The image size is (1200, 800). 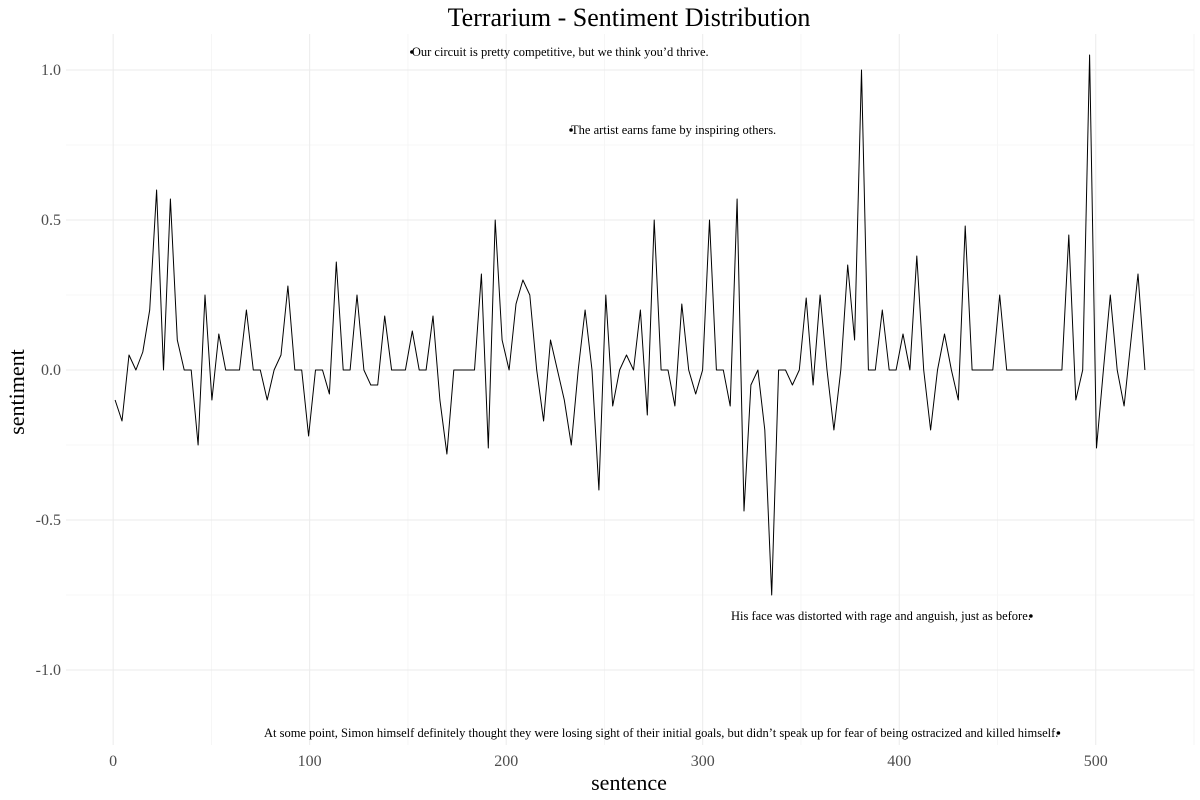 What do you see at coordinates (113, 761) in the screenshot?
I see `x-tick-label: 0` at bounding box center [113, 761].